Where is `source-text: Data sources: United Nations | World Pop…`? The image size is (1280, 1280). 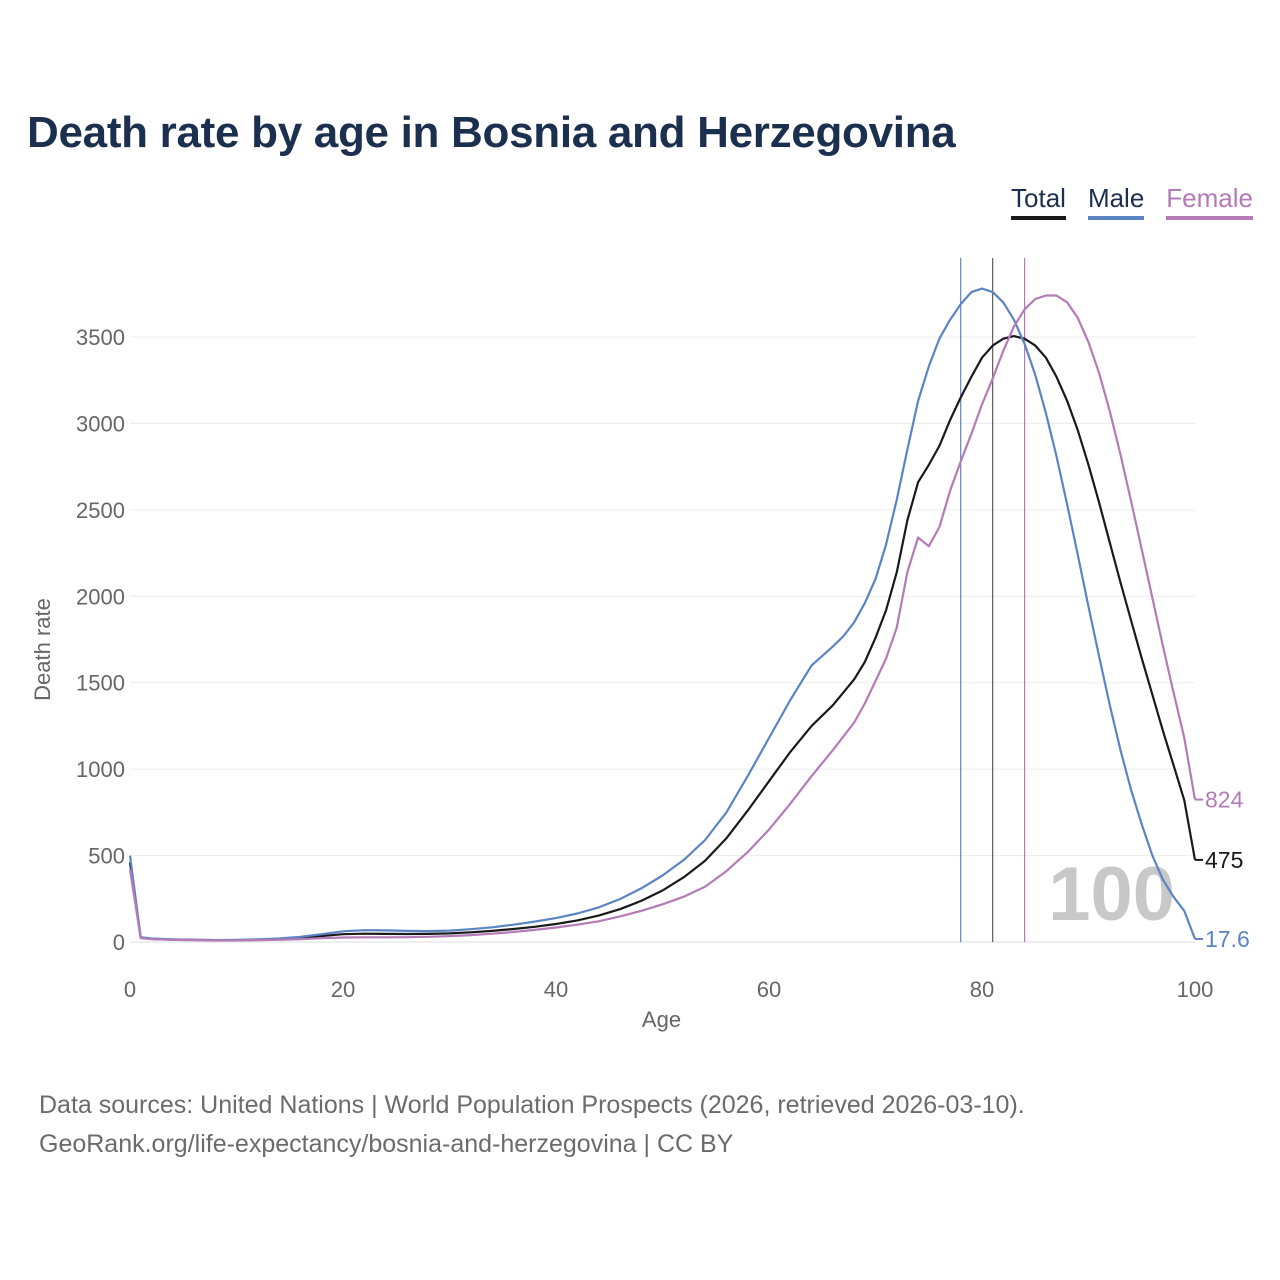
source-text: Data sources: United Nations | World Pop… is located at coordinates (532, 1105).